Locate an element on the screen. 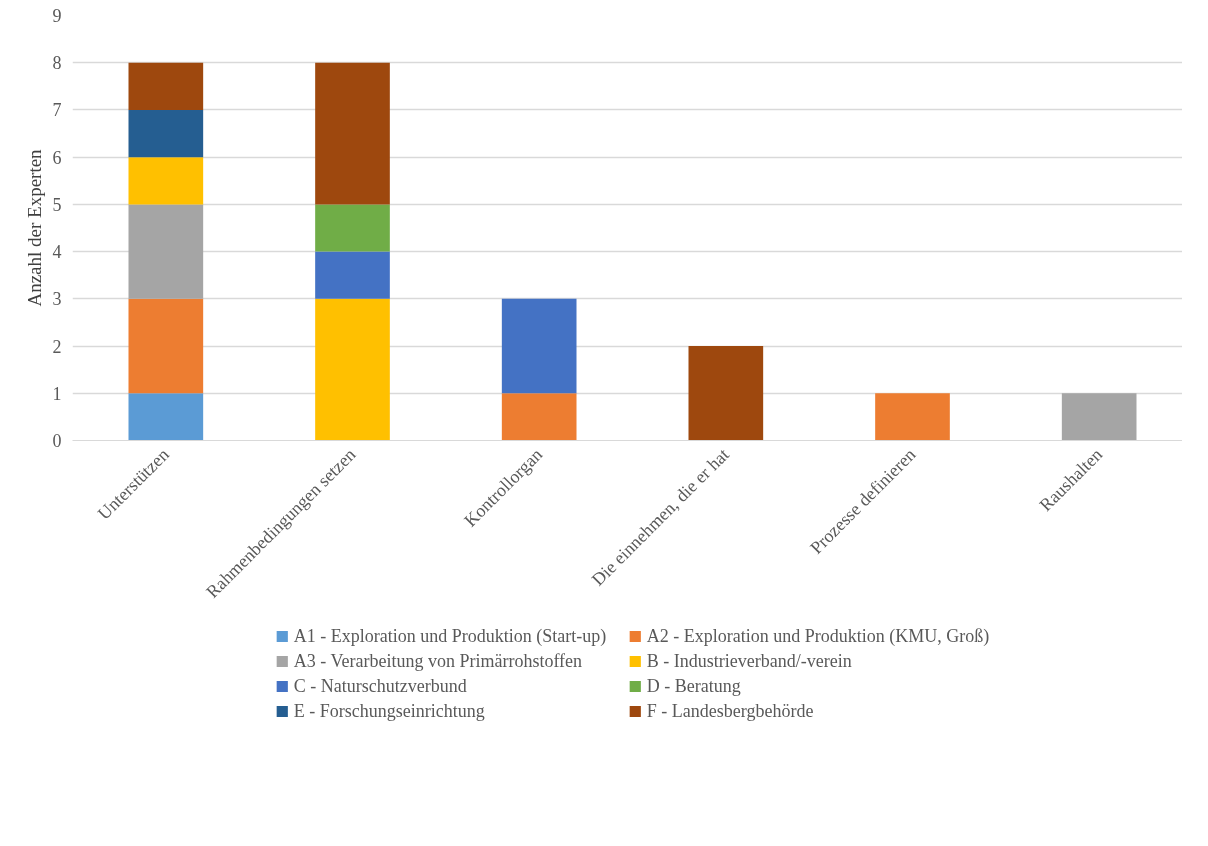  y-tick-label: 4 is located at coordinates (57, 252).